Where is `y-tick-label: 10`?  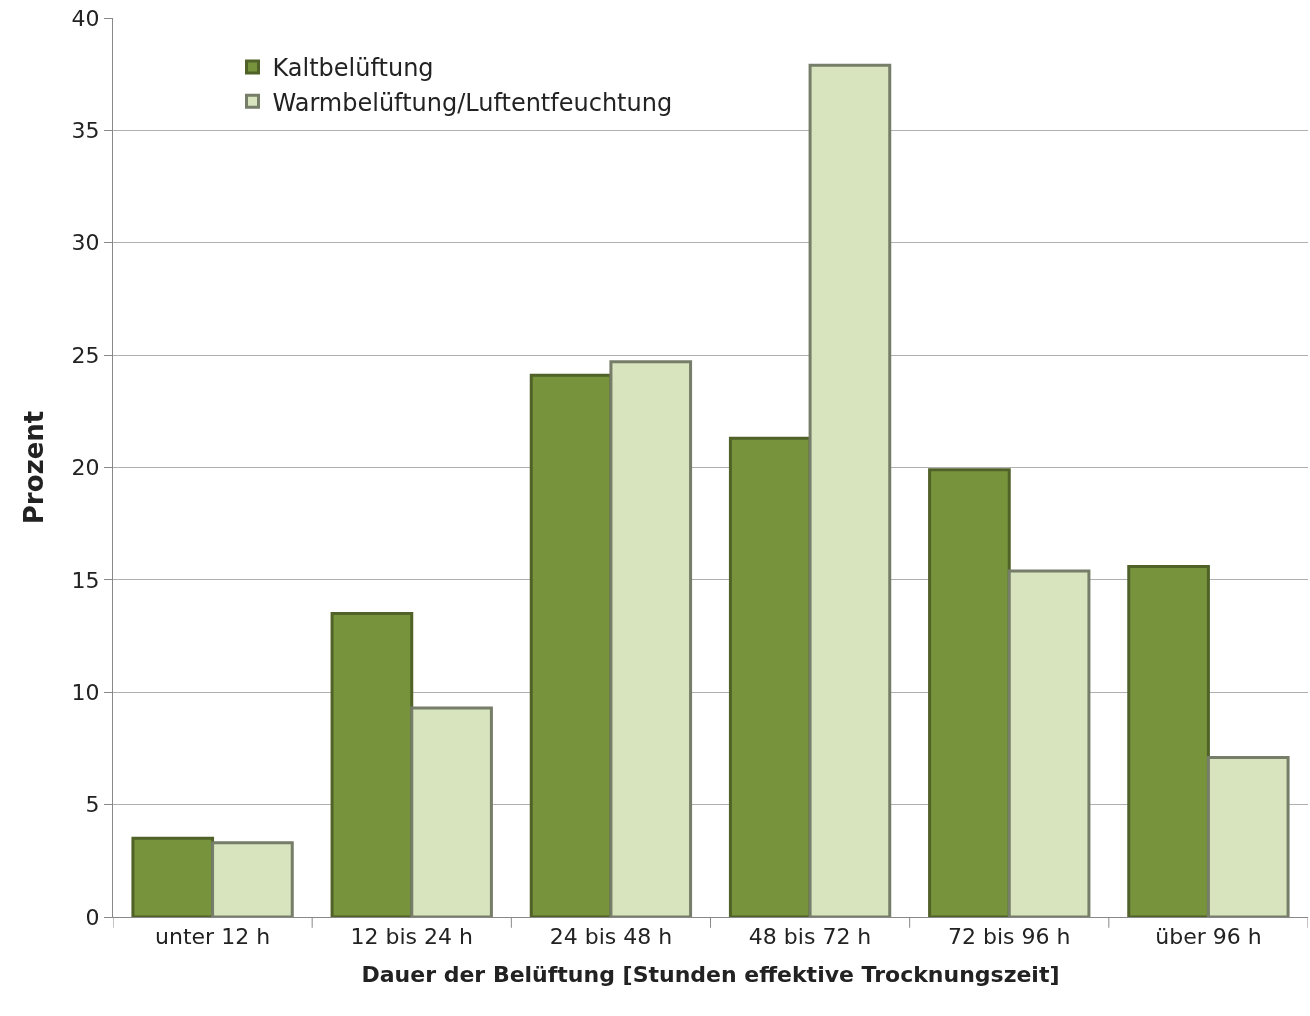
y-tick-label: 10 is located at coordinates (85, 692).